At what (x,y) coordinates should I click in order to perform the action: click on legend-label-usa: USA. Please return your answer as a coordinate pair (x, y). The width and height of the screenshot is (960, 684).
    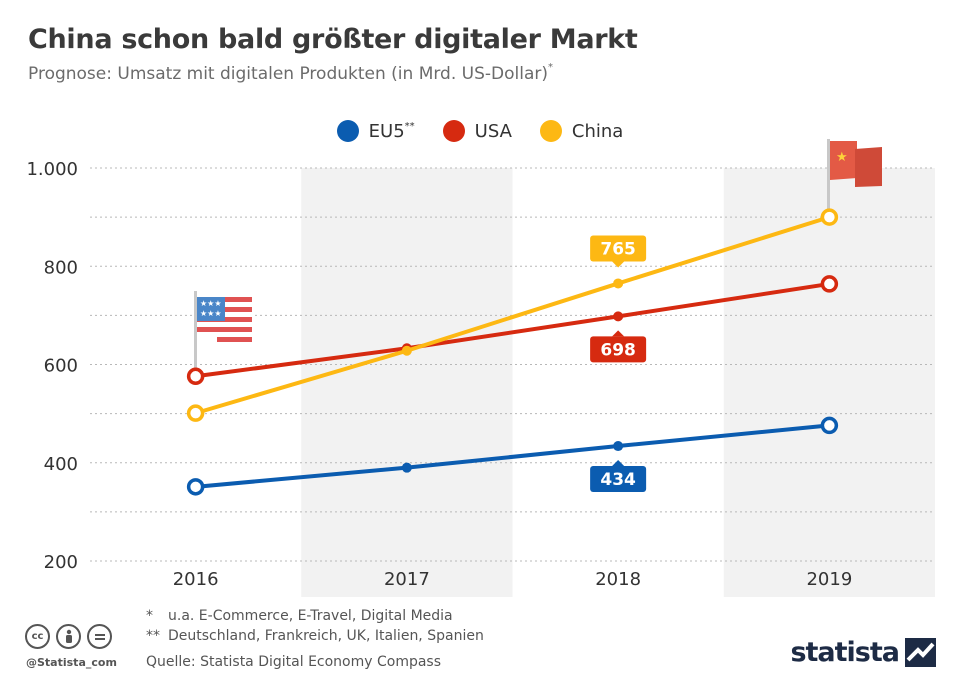
    Looking at the image, I should click on (493, 131).